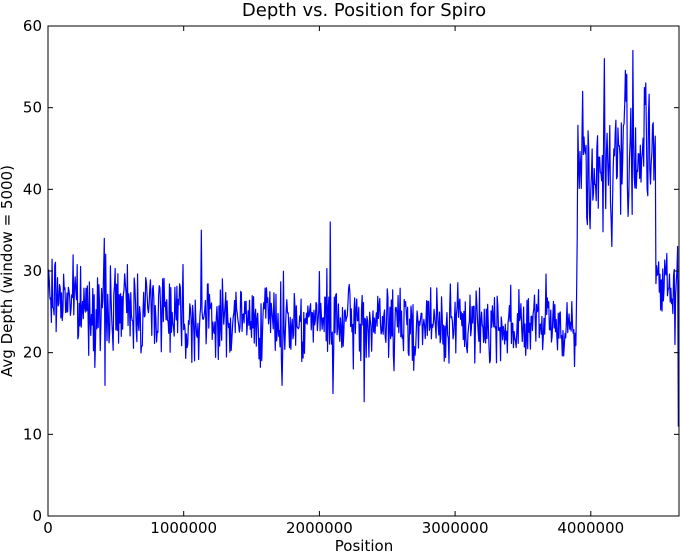 This screenshot has height=552, width=680. Describe the element at coordinates (8, 271) in the screenshot. I see `y-axis-label: Avg Depth (window = 5000)` at that location.